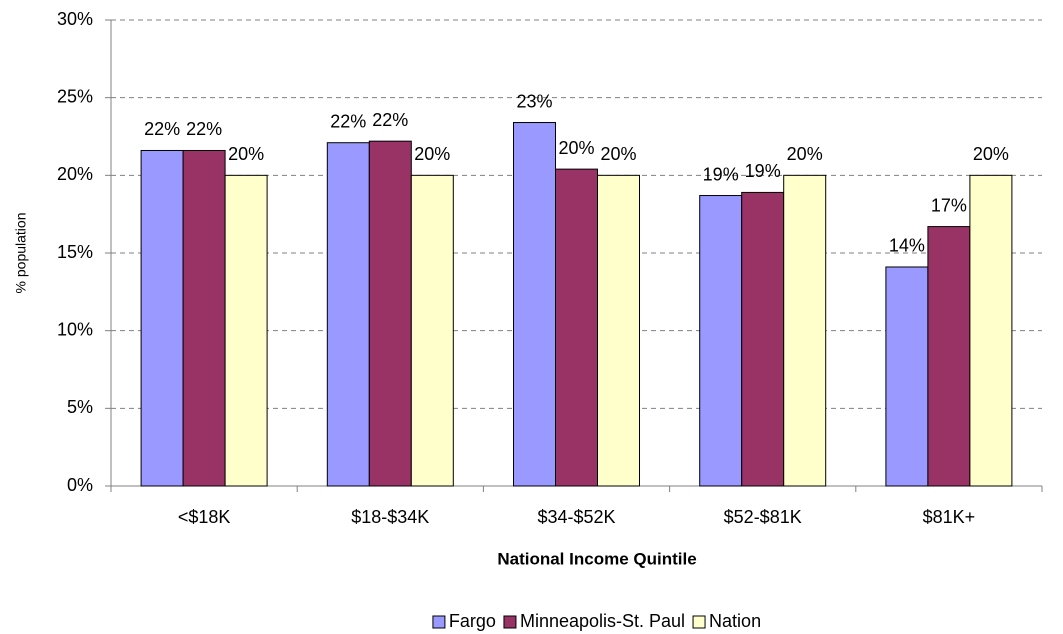  What do you see at coordinates (735, 621) in the screenshot?
I see `legend-label: Nation` at bounding box center [735, 621].